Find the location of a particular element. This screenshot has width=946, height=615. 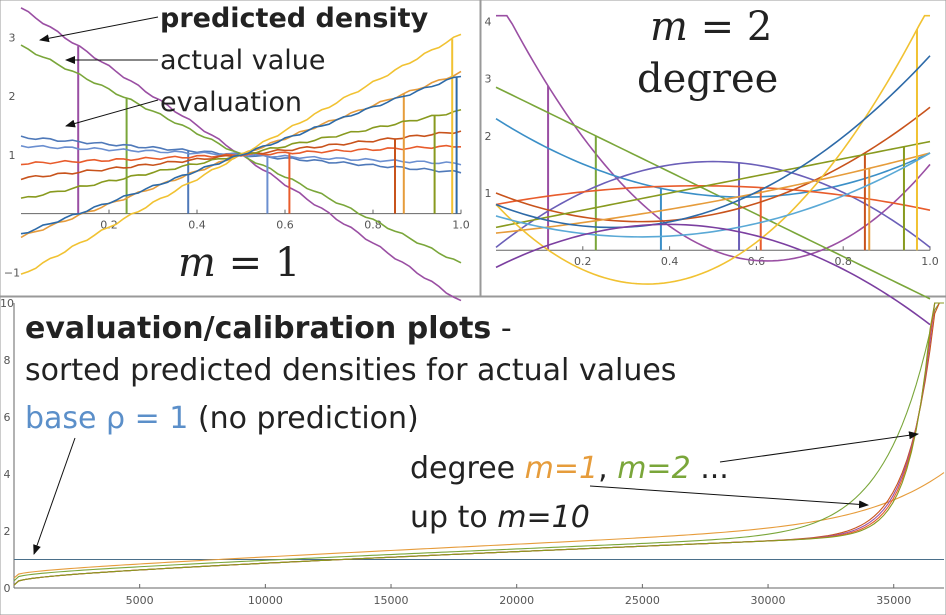

y-tick-label: 10 is located at coordinates (7, 303).